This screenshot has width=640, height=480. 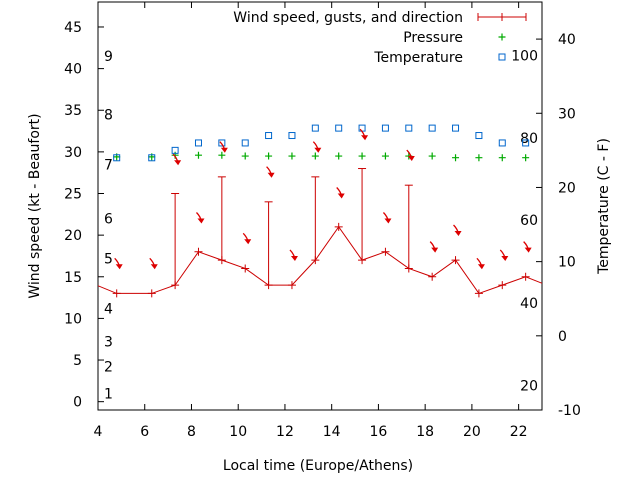 What do you see at coordinates (108, 165) in the screenshot?
I see `beaufort-label: 7` at bounding box center [108, 165].